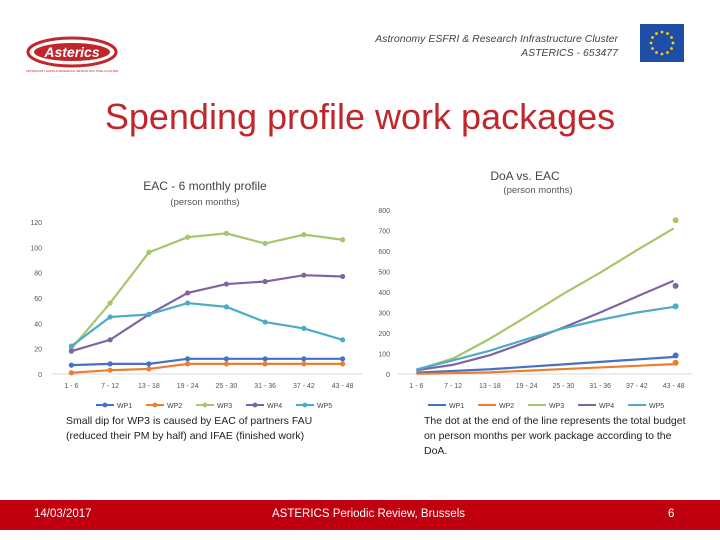 The image size is (720, 540). What do you see at coordinates (205, 186) in the screenshot?
I see `chart-left-title: EAC - 6 monthly profile` at bounding box center [205, 186].